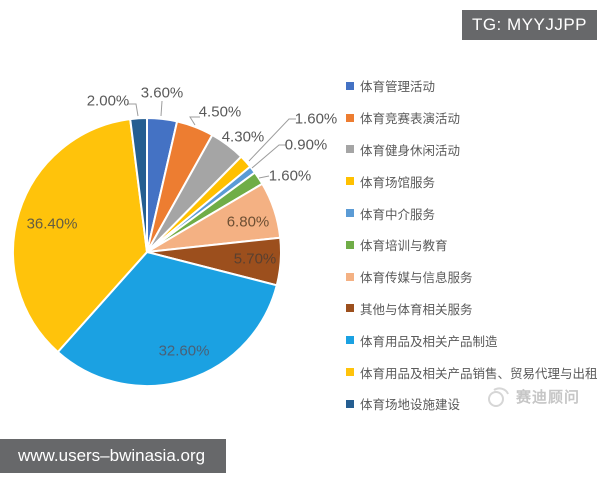 Image resolution: width=600 pixels, height=480 pixels. Describe the element at coordinates (498, 397) in the screenshot. I see `watermark-logo-icon` at that location.